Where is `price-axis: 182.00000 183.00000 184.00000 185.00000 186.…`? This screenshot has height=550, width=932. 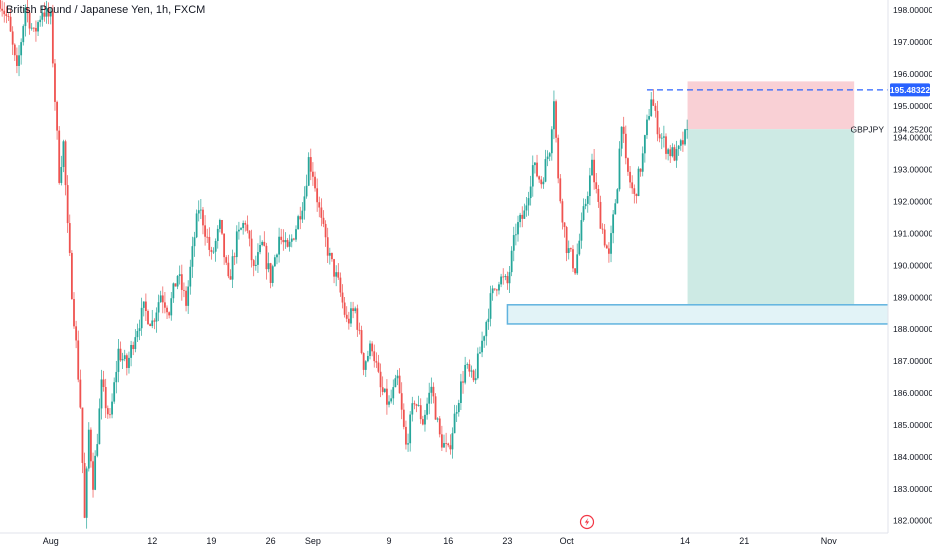 price-axis: 182.00000 183.00000 184.00000 185.00000 186.… is located at coordinates (912, 265).